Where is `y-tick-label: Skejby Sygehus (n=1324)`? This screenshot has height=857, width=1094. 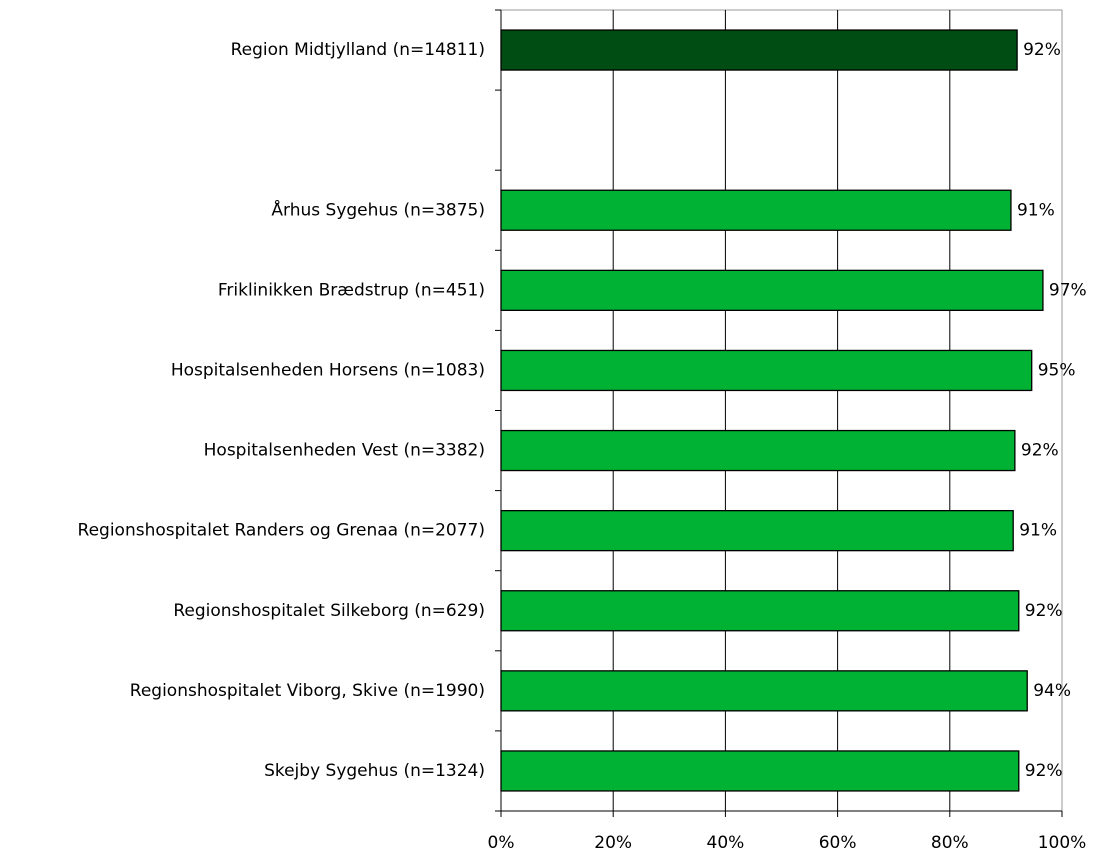
y-tick-label: Skejby Sygehus (n=1324) is located at coordinates (374, 771).